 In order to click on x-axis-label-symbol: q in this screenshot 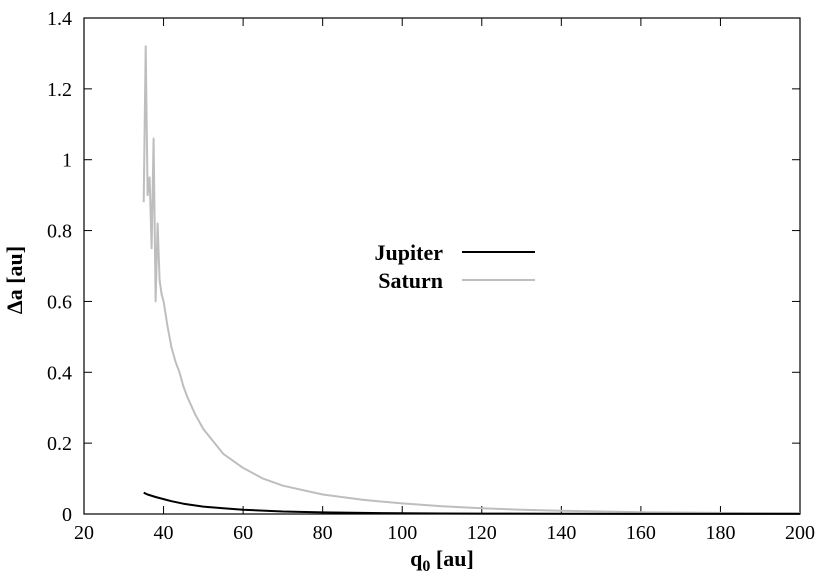, I will do `click(416, 558)`.